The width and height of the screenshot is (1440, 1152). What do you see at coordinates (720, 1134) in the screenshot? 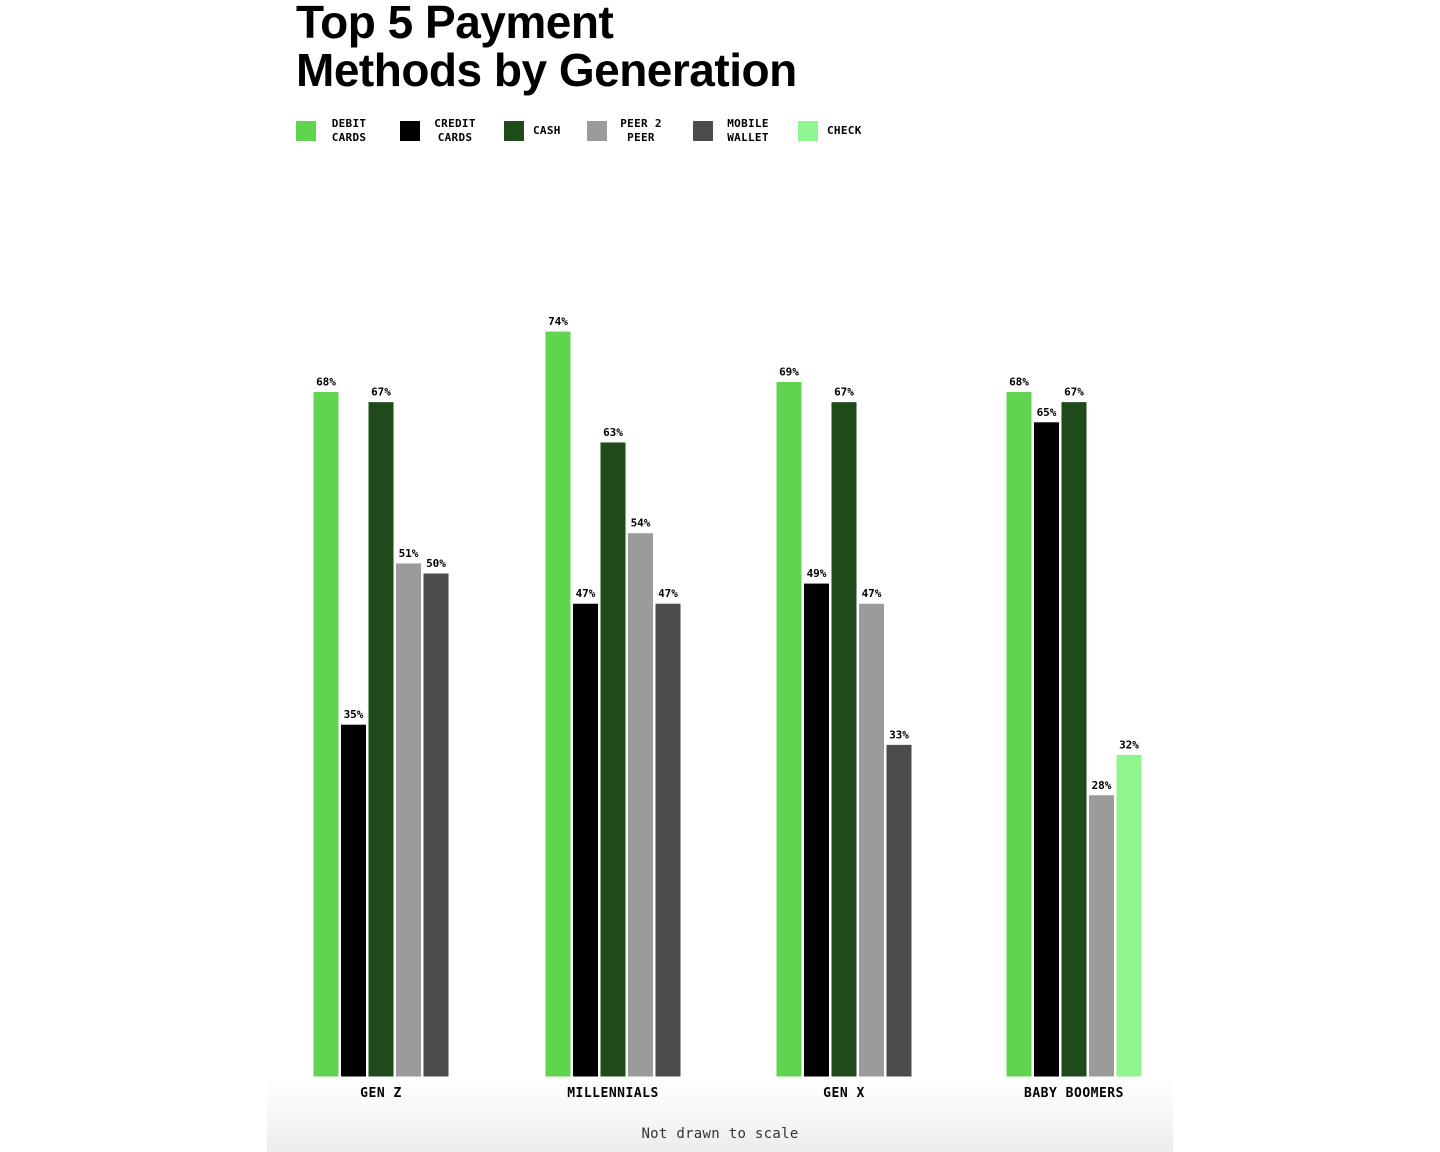
I see `footer-note: Not drawn to scale` at bounding box center [720, 1134].